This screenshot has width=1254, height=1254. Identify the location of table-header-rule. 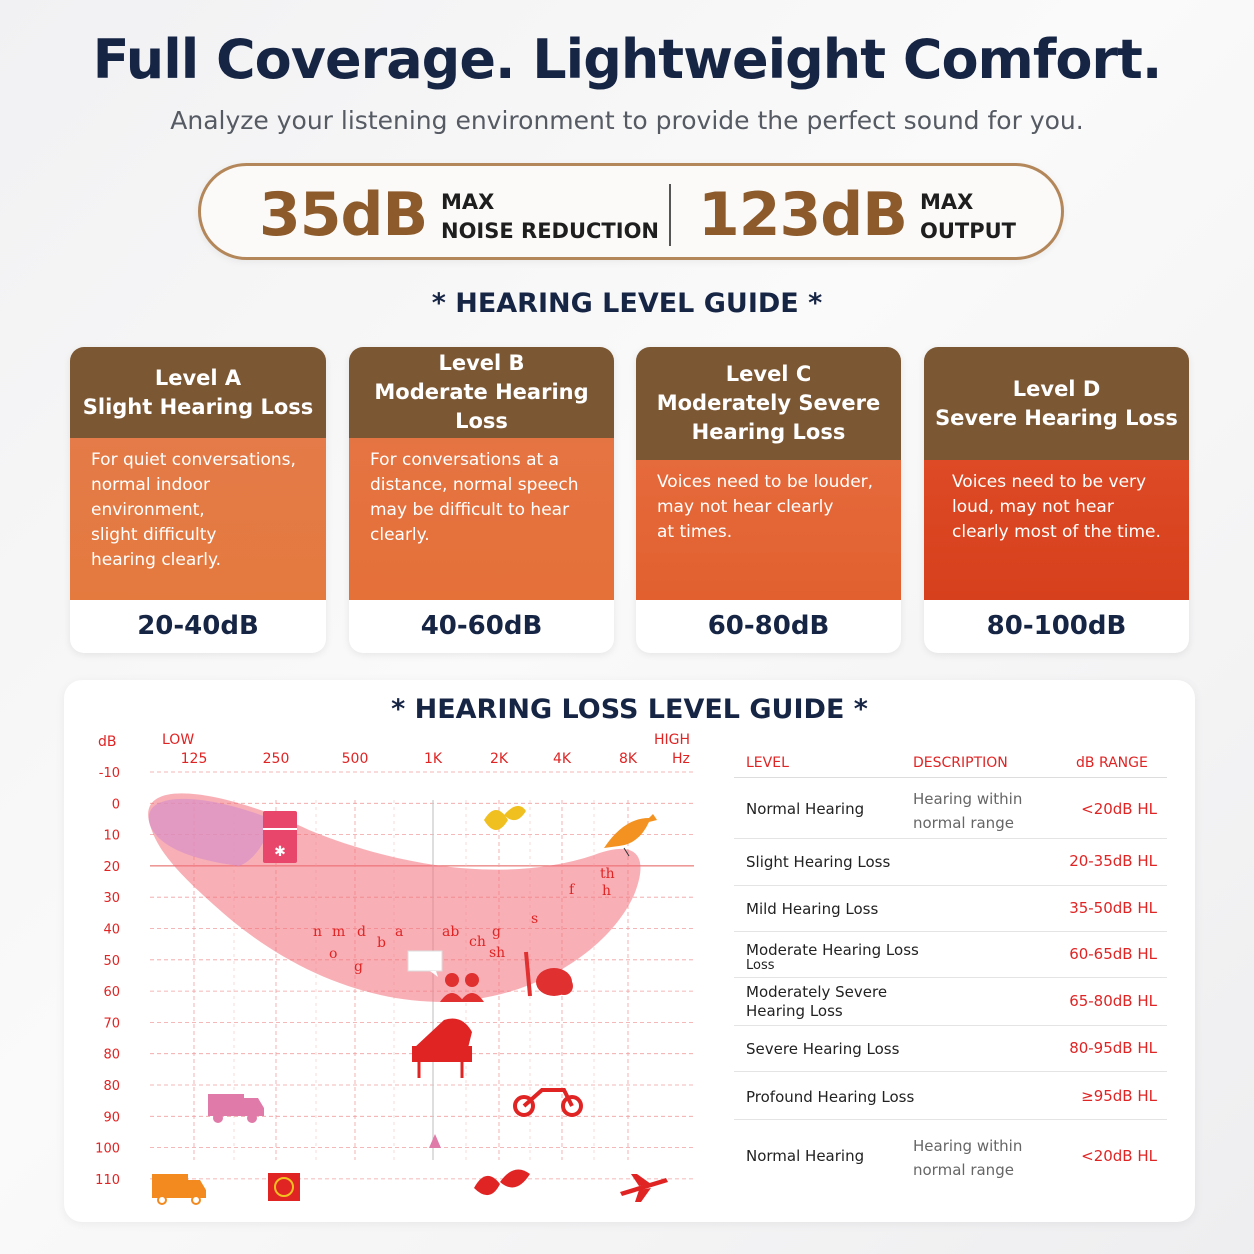
(950, 777).